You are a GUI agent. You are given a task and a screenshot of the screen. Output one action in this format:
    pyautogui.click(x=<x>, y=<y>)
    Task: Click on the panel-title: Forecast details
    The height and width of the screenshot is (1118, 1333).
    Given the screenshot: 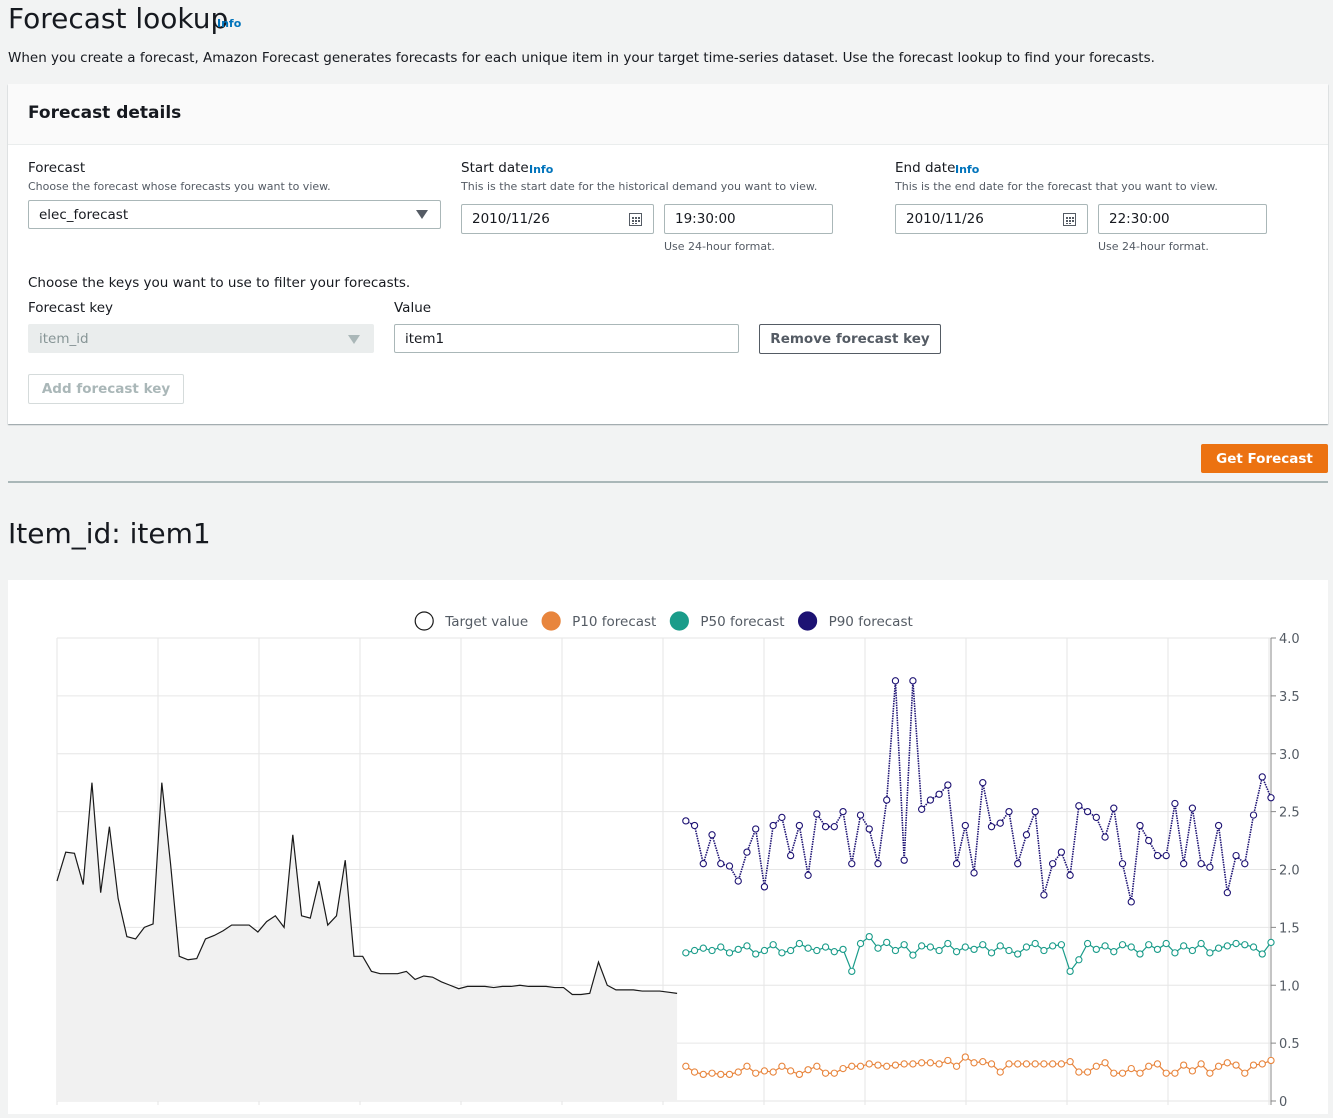 What is the action you would take?
    pyautogui.click(x=105, y=113)
    